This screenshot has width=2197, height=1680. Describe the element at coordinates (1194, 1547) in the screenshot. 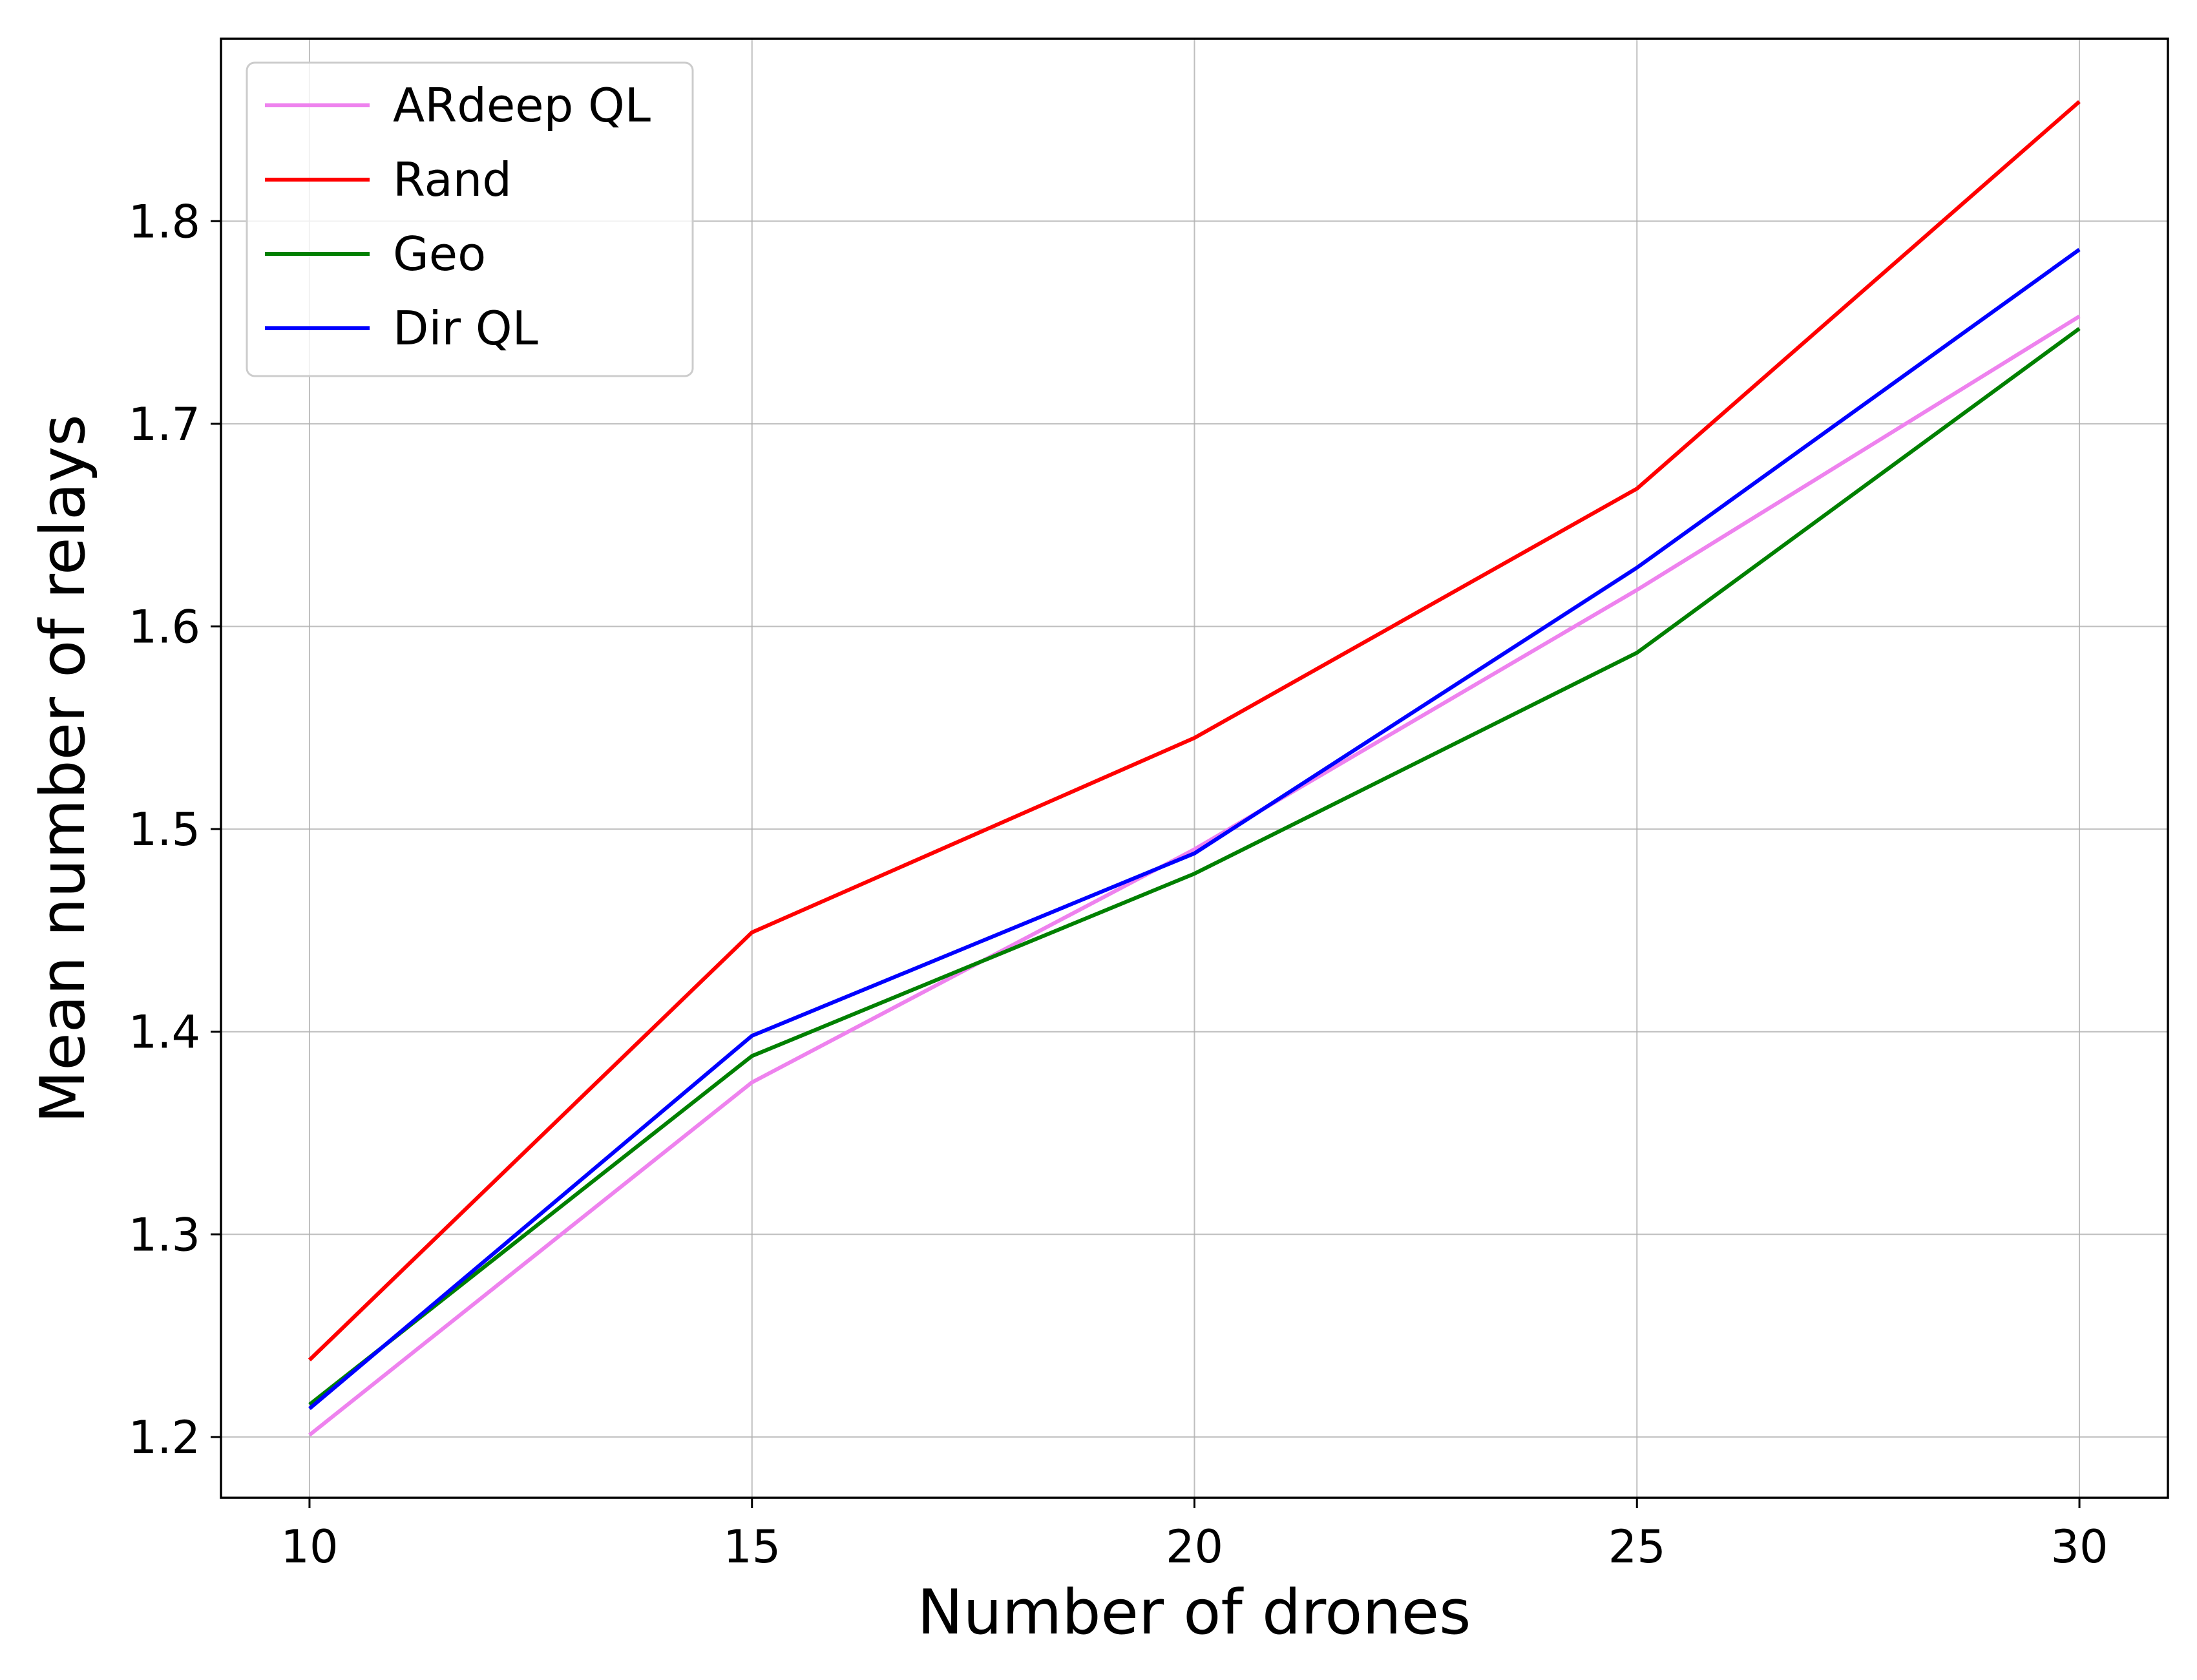

I see `x-tick-label: 20` at that location.